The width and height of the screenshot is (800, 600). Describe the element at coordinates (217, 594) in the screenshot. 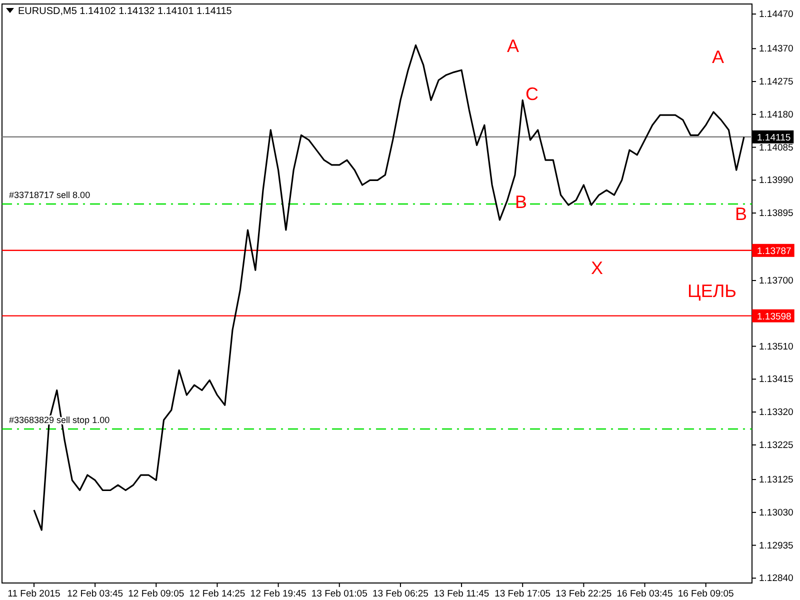

I see `x-tick-label: 12 Feb 14:25` at that location.